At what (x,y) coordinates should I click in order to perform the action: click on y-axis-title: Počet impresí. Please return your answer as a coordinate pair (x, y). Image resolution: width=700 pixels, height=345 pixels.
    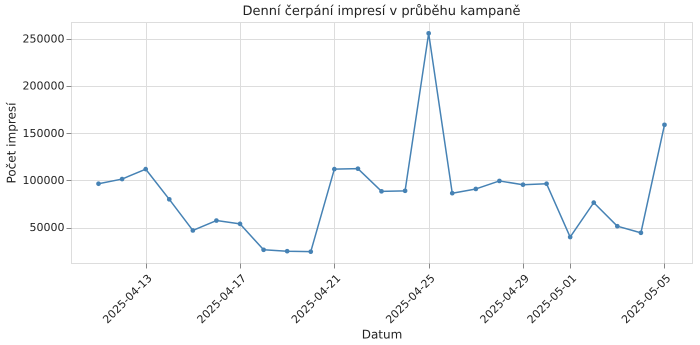
    Looking at the image, I should click on (11, 143).